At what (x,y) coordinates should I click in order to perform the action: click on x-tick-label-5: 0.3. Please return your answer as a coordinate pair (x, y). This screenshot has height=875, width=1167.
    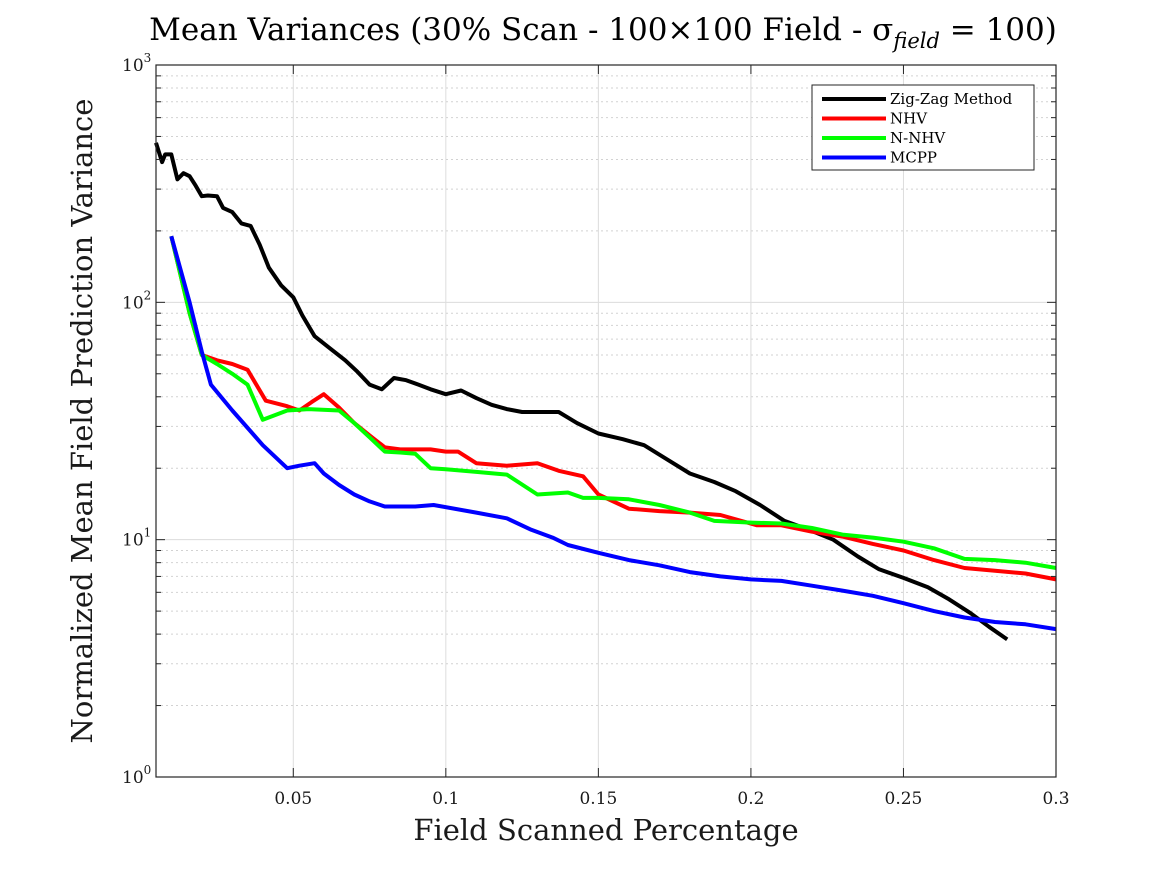
    Looking at the image, I should click on (1055, 799).